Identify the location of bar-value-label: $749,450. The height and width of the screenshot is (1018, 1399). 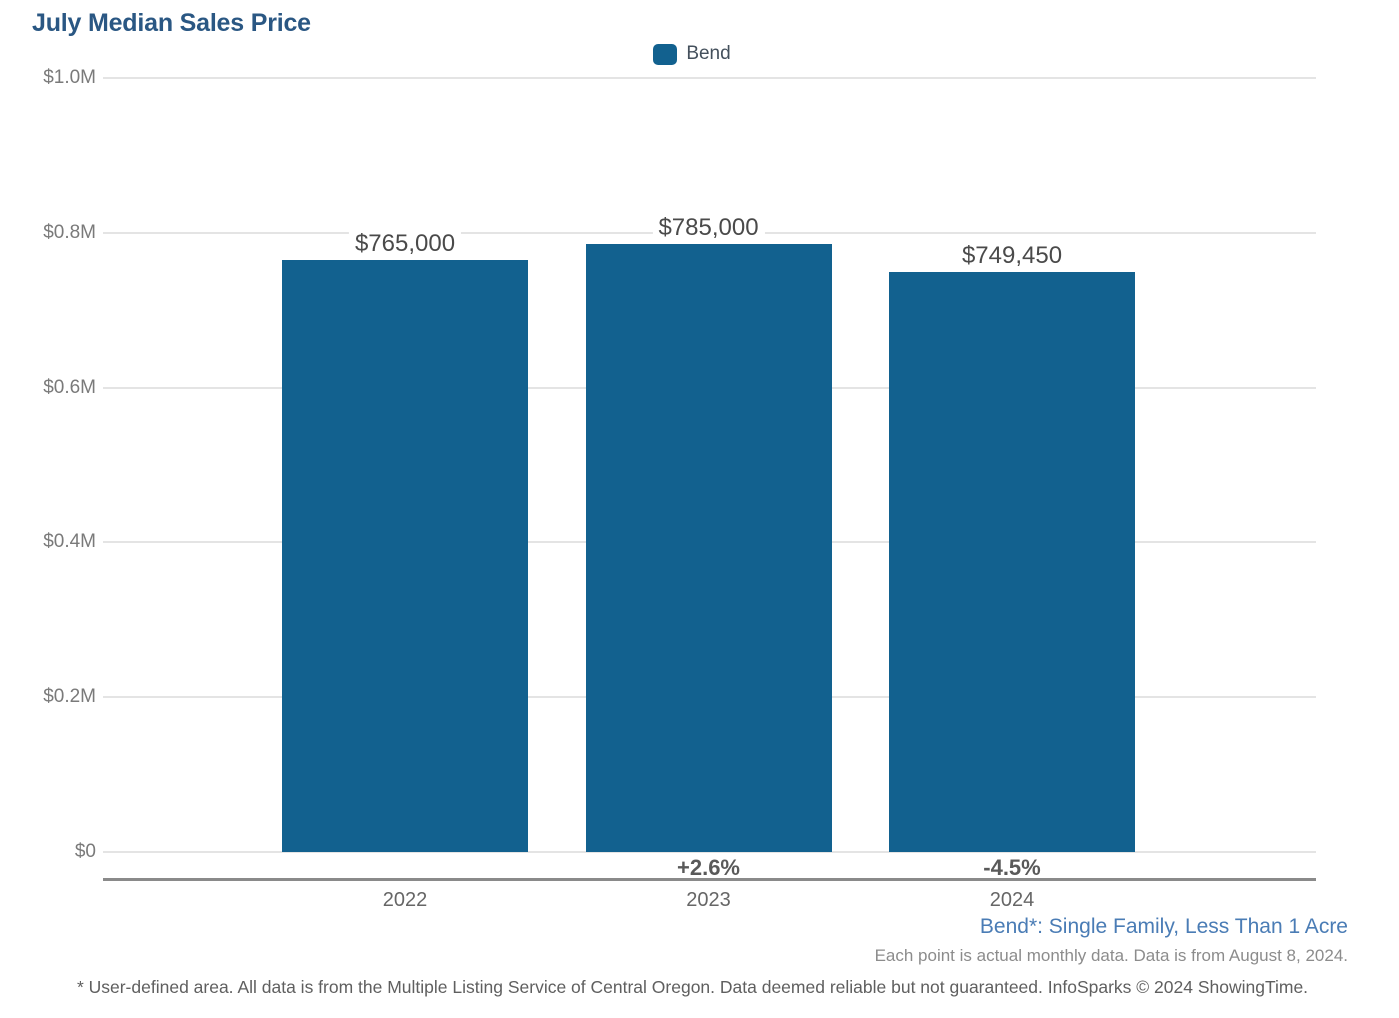
(1012, 255).